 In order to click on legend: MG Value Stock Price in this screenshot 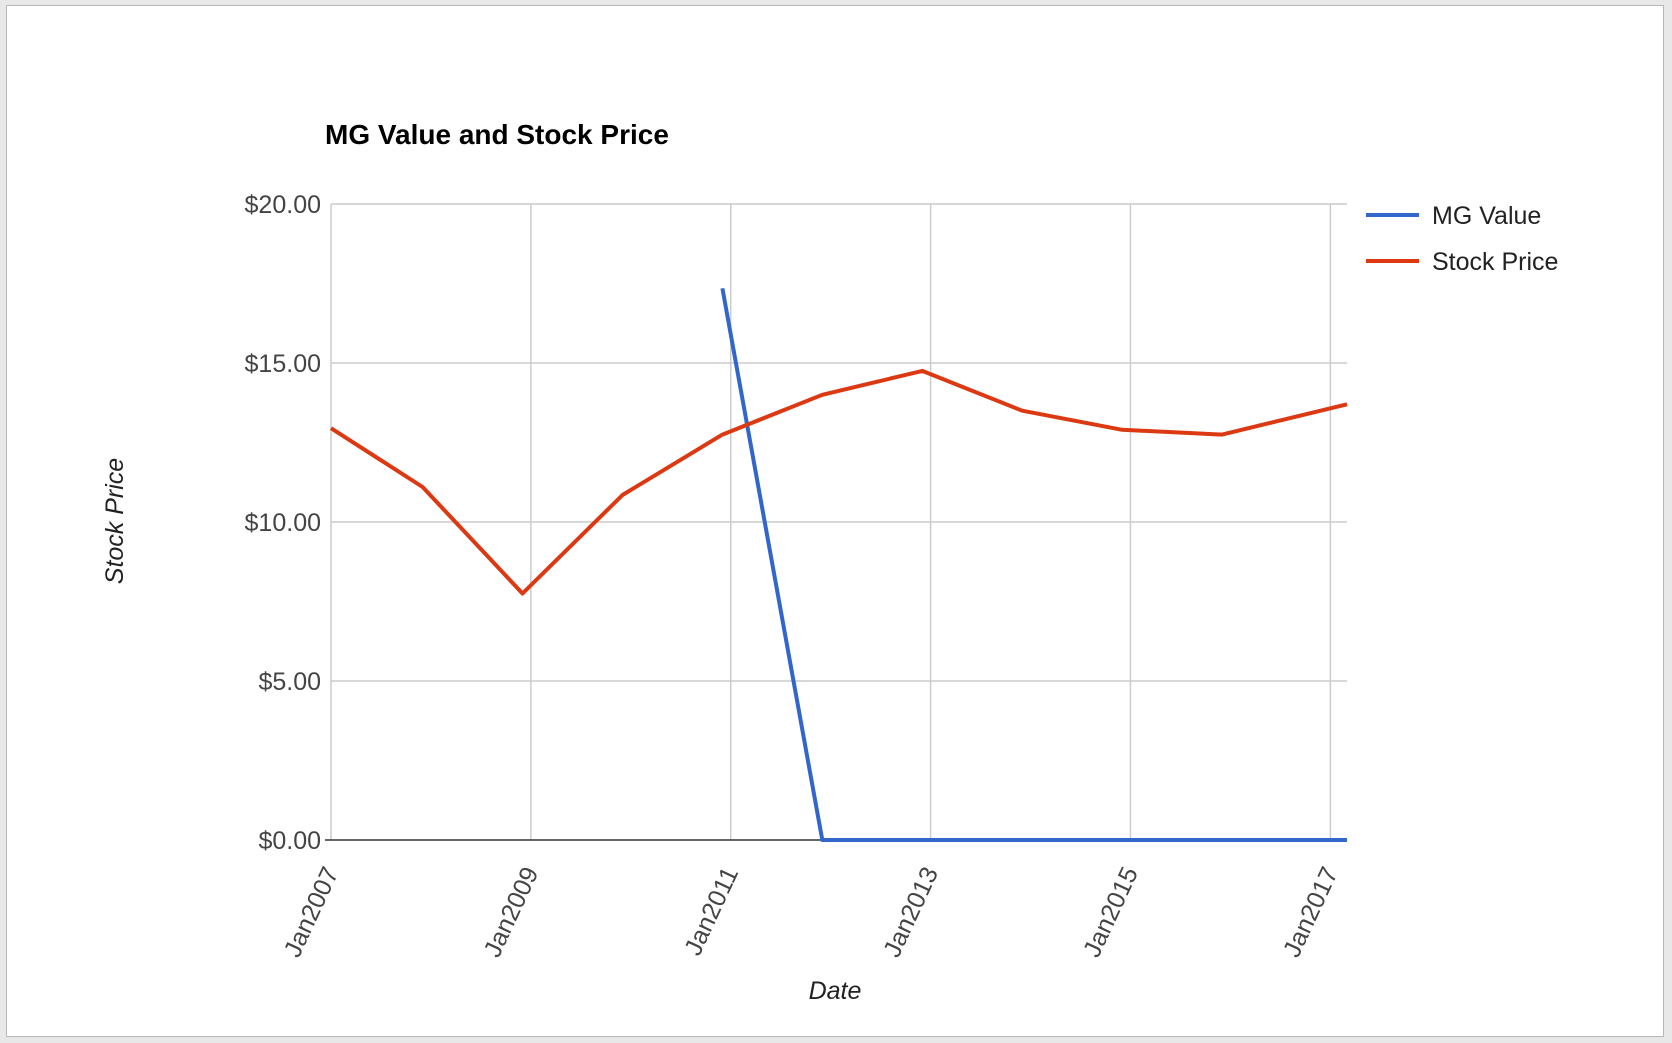, I will do `click(1462, 239)`.